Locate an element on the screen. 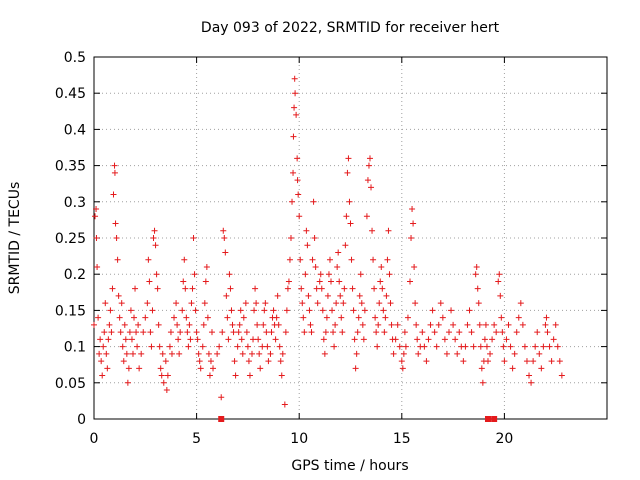 Image resolution: width=640 pixels, height=480 pixels. x-axis-label: GPS time / hours is located at coordinates (349, 466).